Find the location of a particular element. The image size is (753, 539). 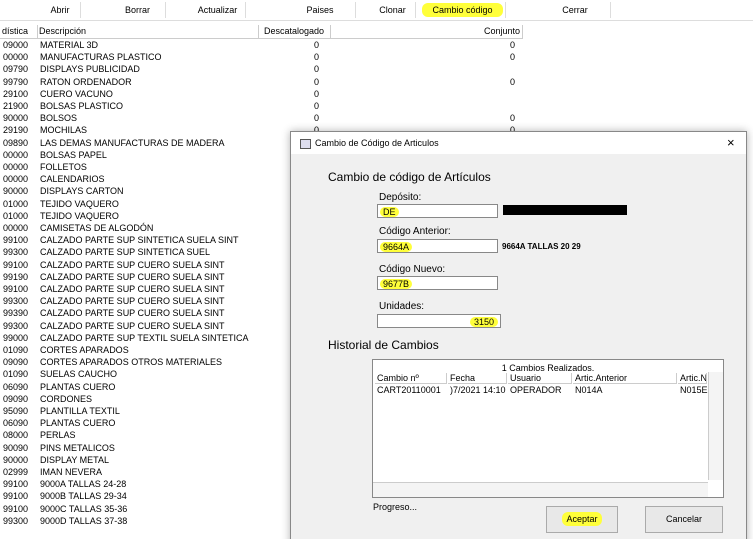

description-cell: MATERIAL 3D is located at coordinates (69, 45).